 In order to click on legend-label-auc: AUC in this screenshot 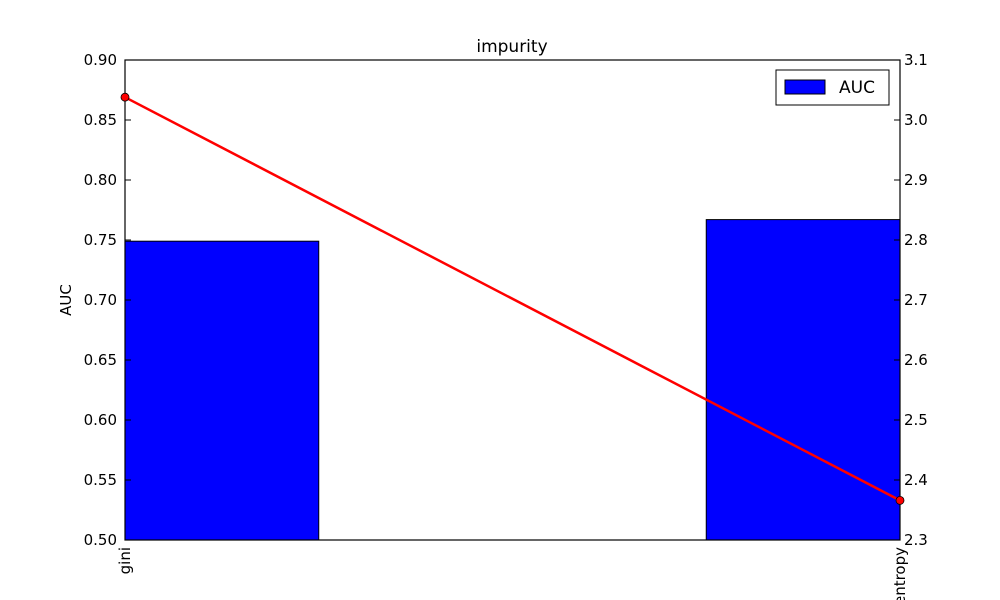, I will do `click(857, 88)`.